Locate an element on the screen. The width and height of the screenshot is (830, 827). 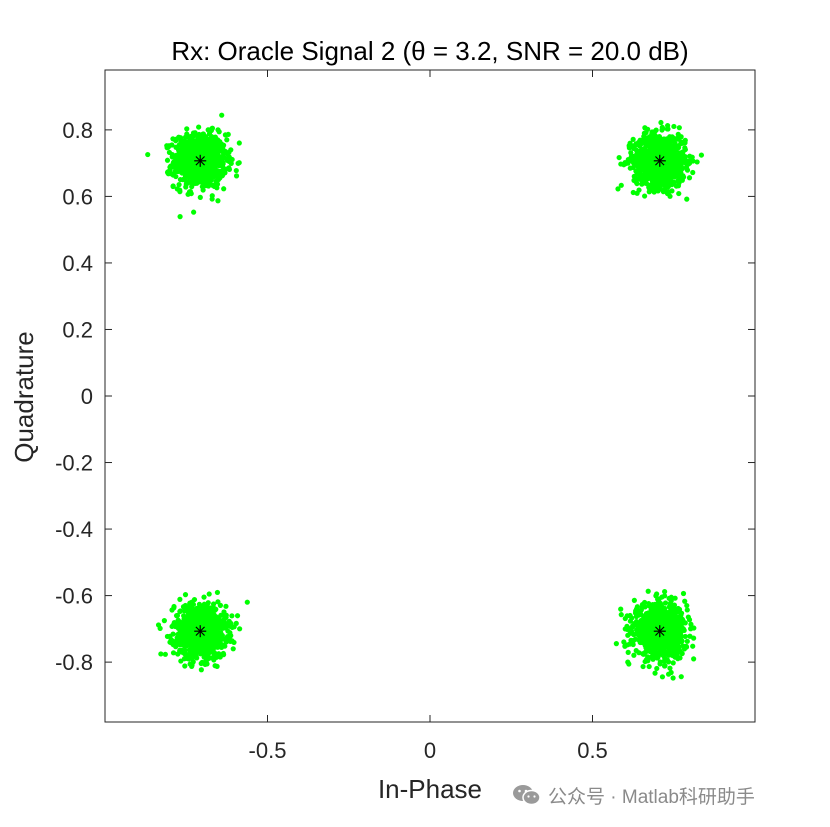
wechat-icon is located at coordinates (527, 795).